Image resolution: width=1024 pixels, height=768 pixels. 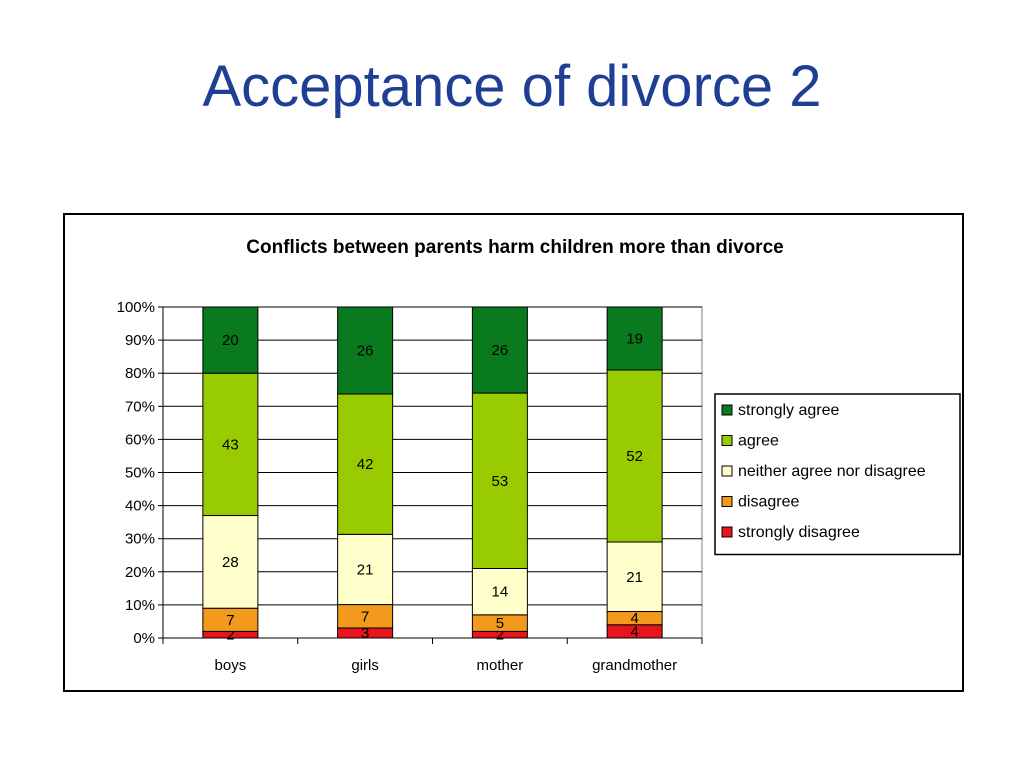 What do you see at coordinates (140, 373) in the screenshot?
I see `y-tick-label: 80%` at bounding box center [140, 373].